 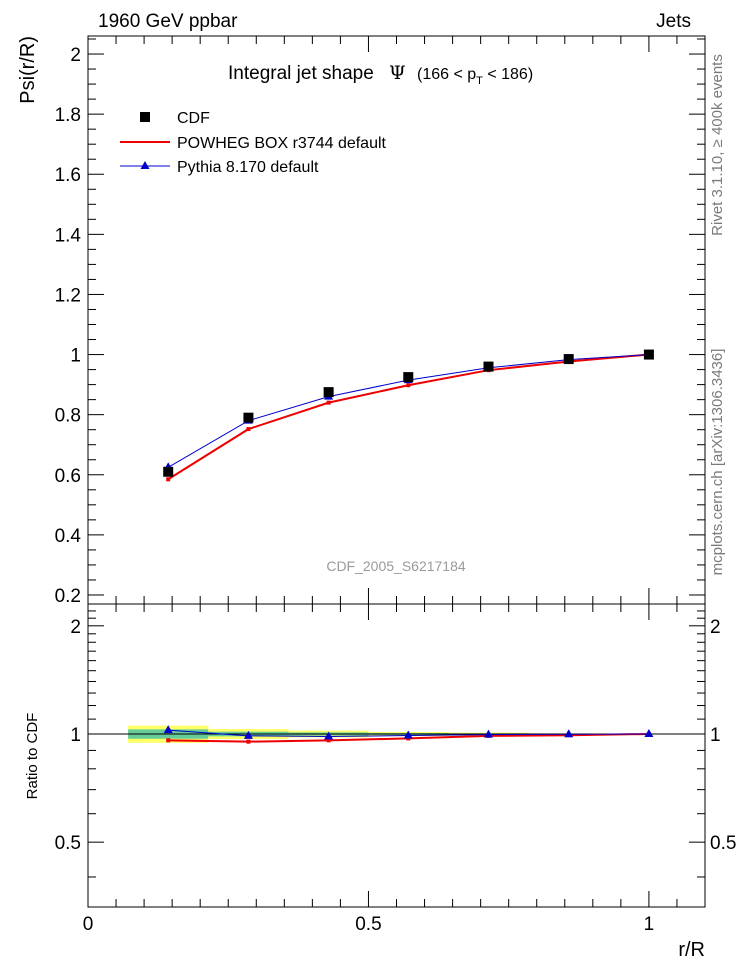 I want to click on ratio-y-tick-label-right: 0.5, so click(x=723, y=843).